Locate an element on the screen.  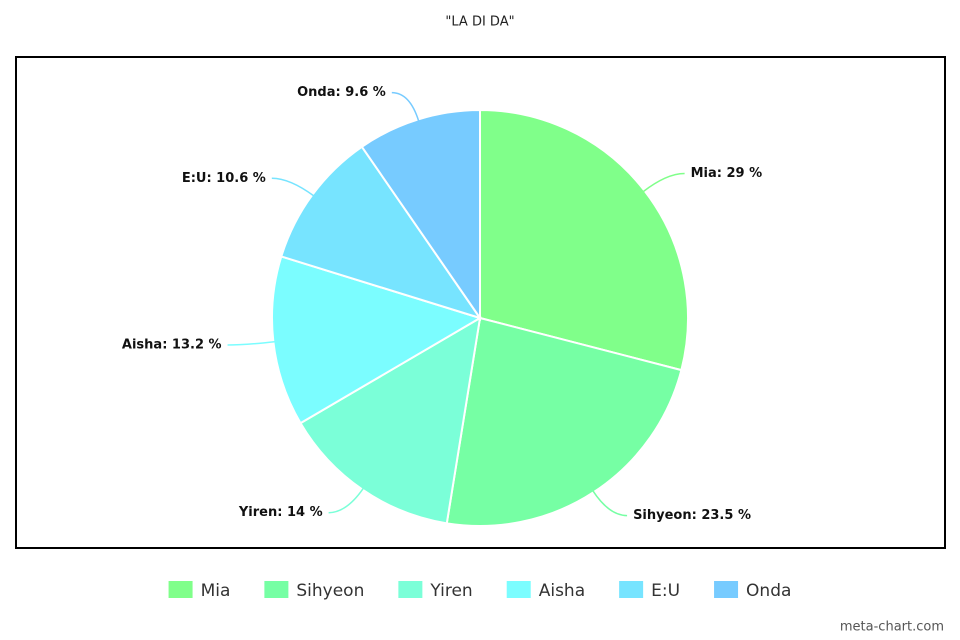
data-label: E:U: 10.6 % is located at coordinates (224, 178).